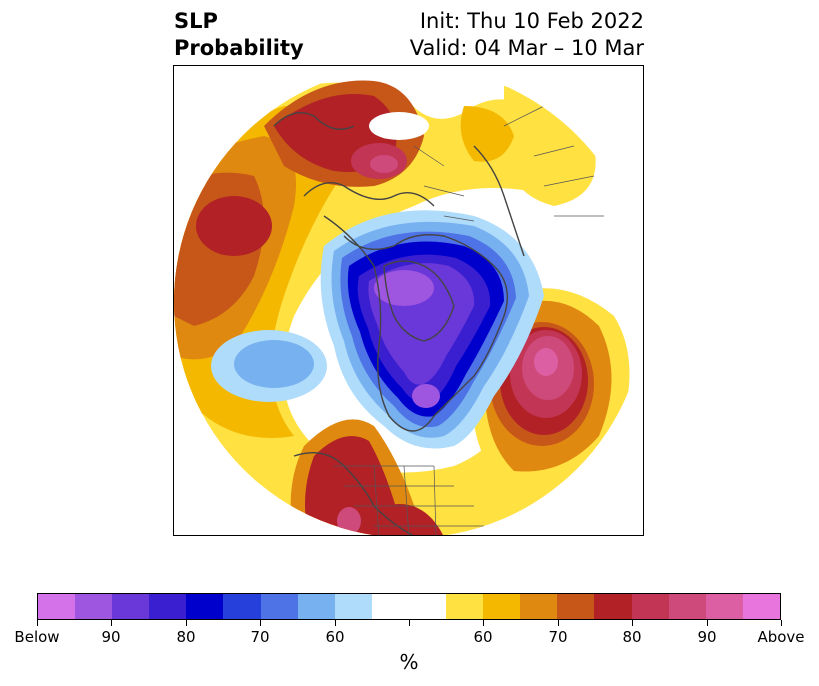  Describe the element at coordinates (239, 35) in the screenshot. I see `map-title: SLP Probability` at that location.